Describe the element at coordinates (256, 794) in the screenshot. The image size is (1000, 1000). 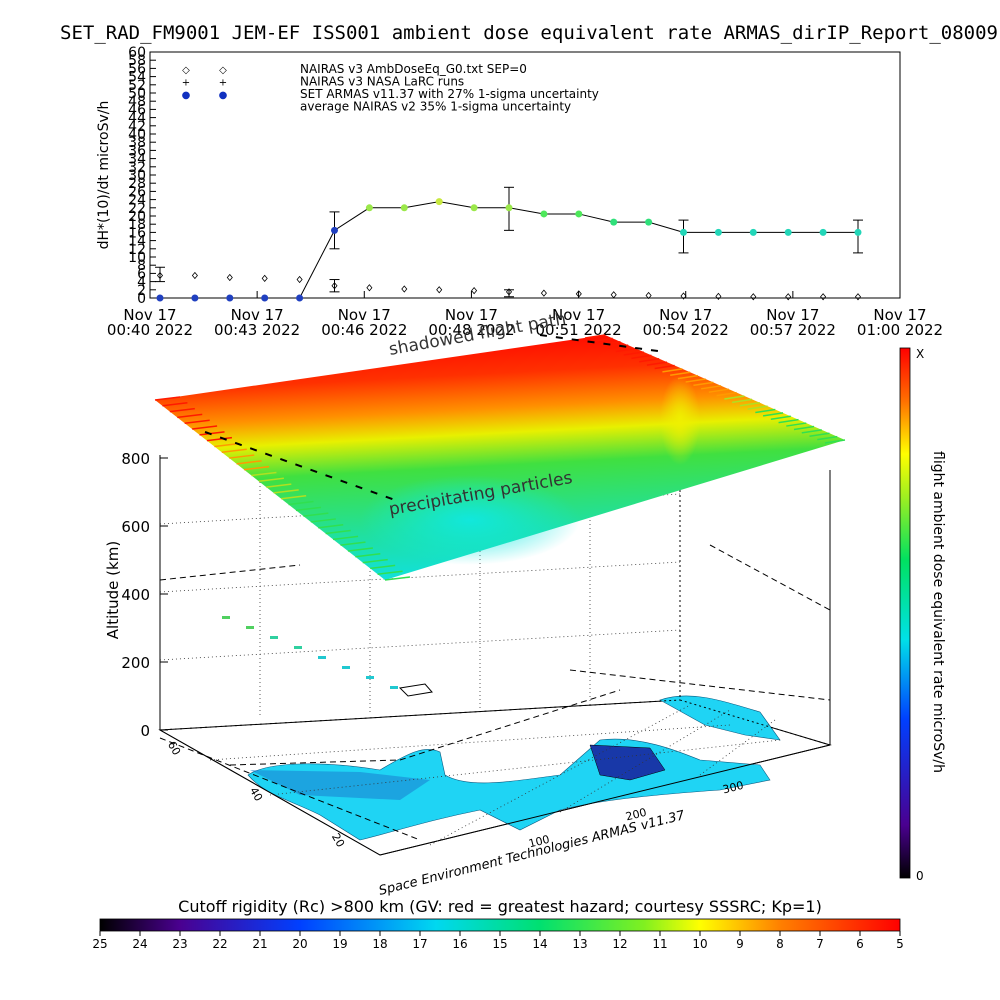
I see `y-tick-labels-3d: 20 40 60` at that location.